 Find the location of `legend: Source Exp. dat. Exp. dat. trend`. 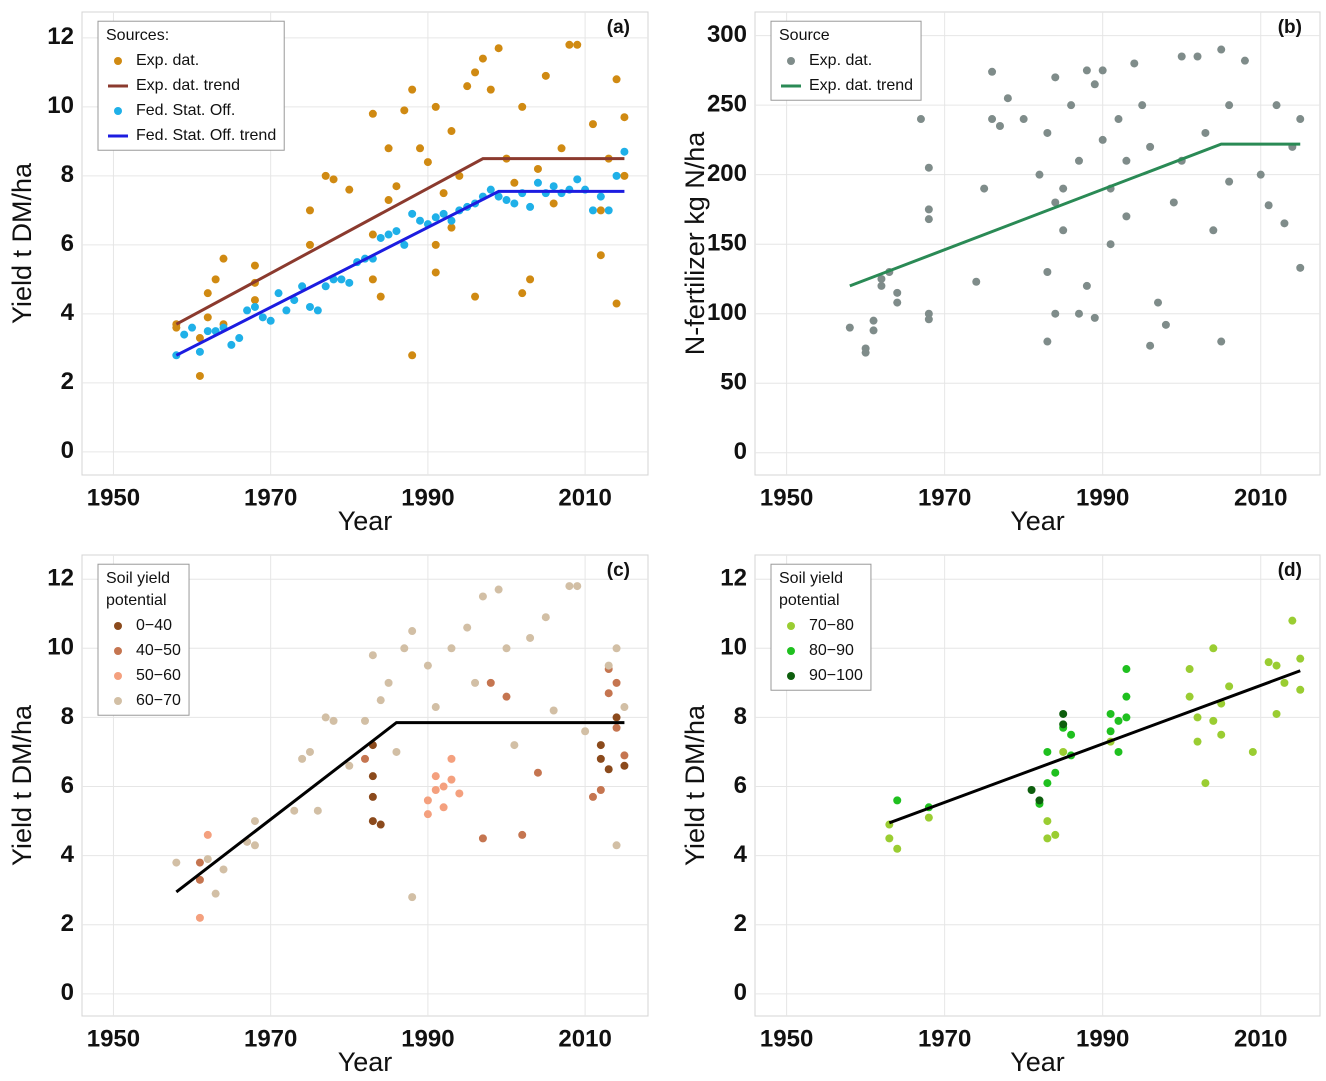

legend: Source Exp. dat. Exp. dat. trend is located at coordinates (846, 60).